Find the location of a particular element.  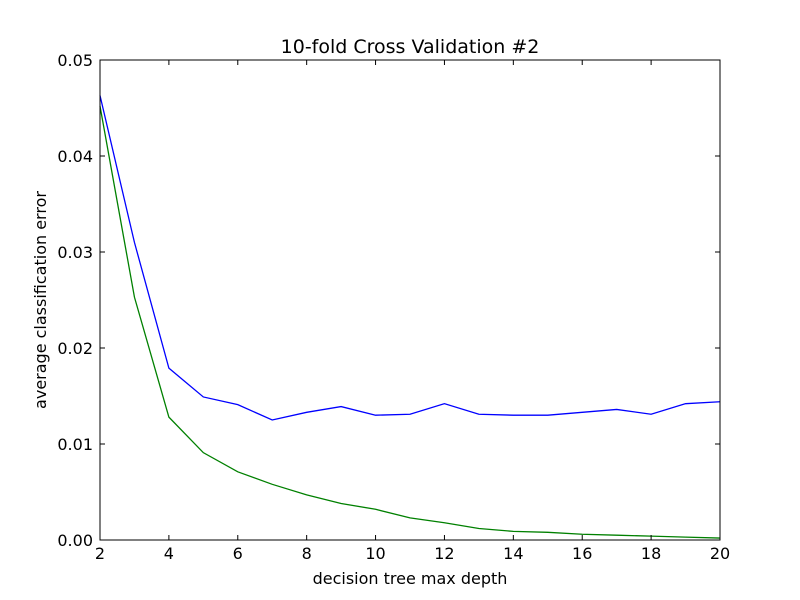

x-tick-label: 6 is located at coordinates (238, 553).